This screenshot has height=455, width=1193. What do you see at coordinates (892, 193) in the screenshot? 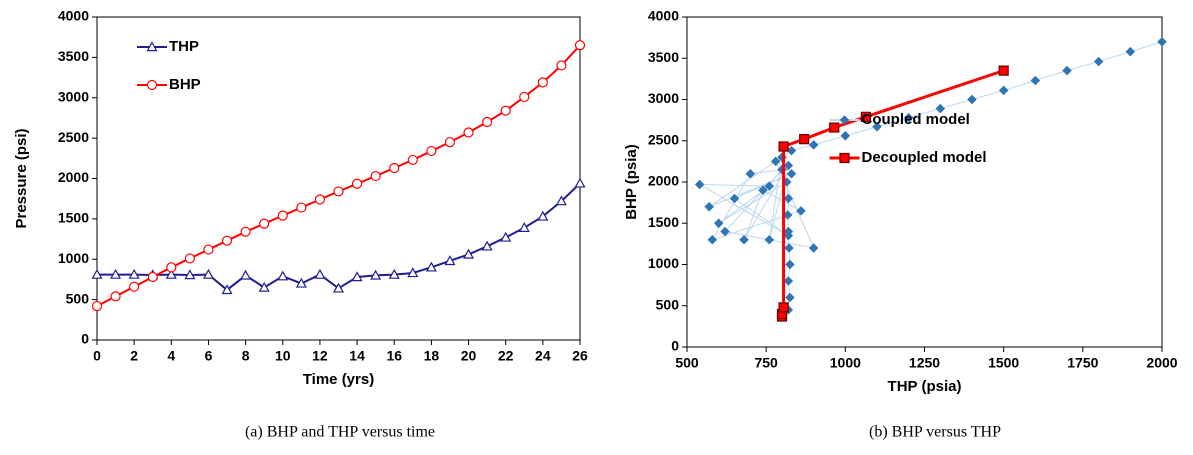
I see `series-line` at bounding box center [892, 193].